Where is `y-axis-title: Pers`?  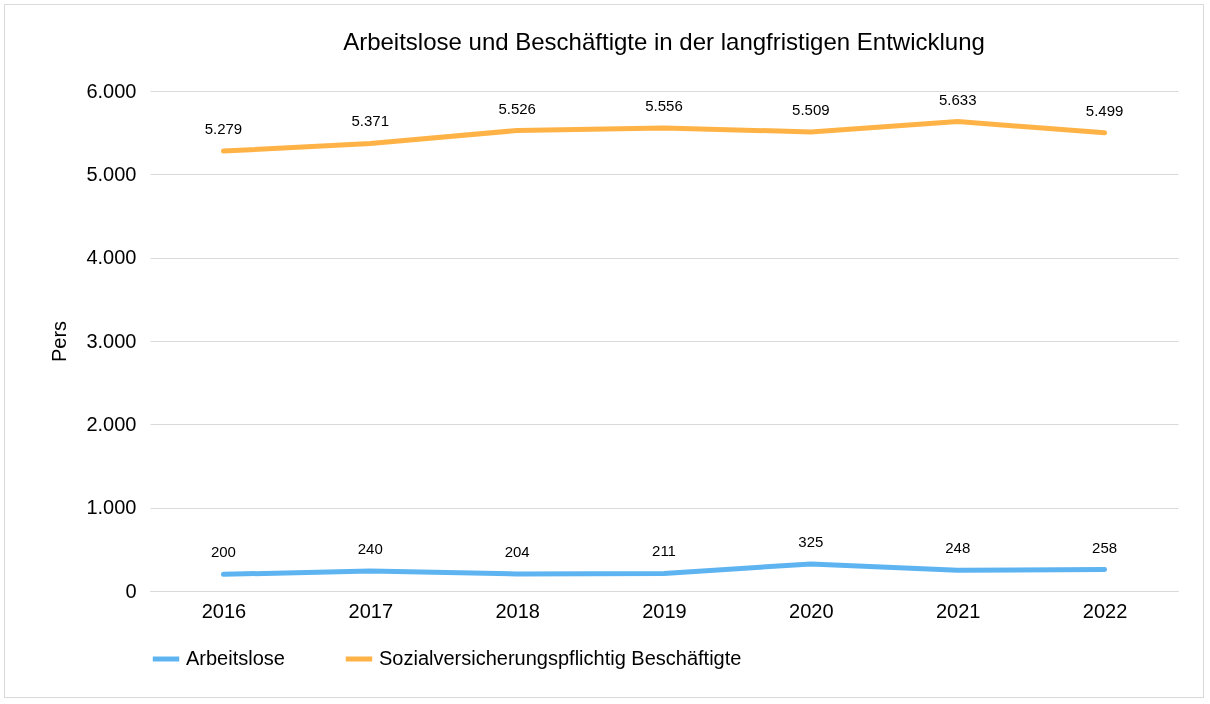
y-axis-title: Pers is located at coordinates (59, 341).